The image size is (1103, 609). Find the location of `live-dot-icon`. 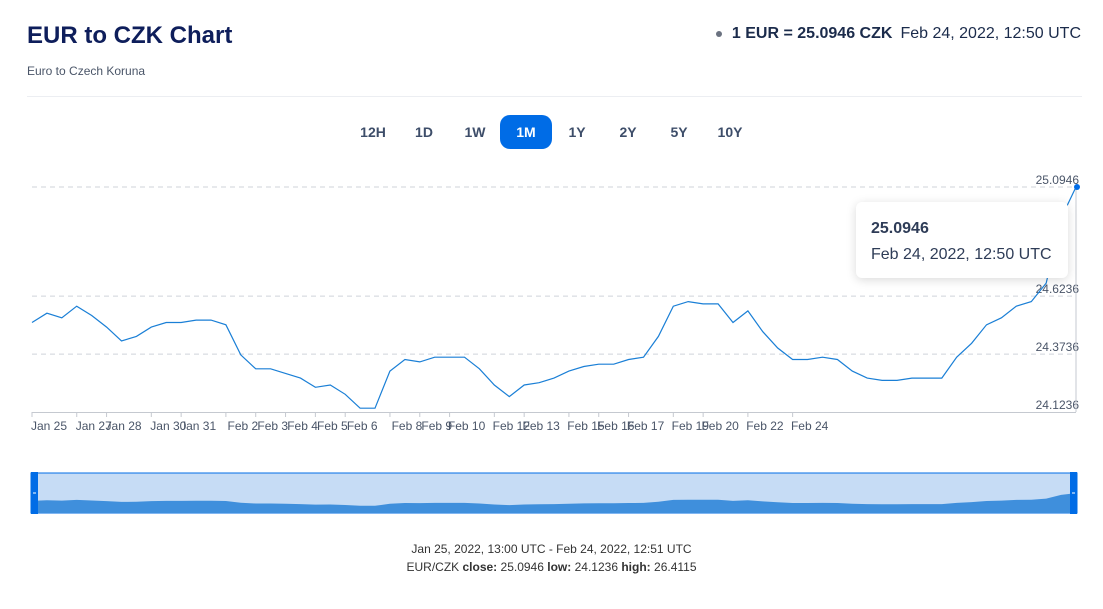

live-dot-icon is located at coordinates (718, 34).